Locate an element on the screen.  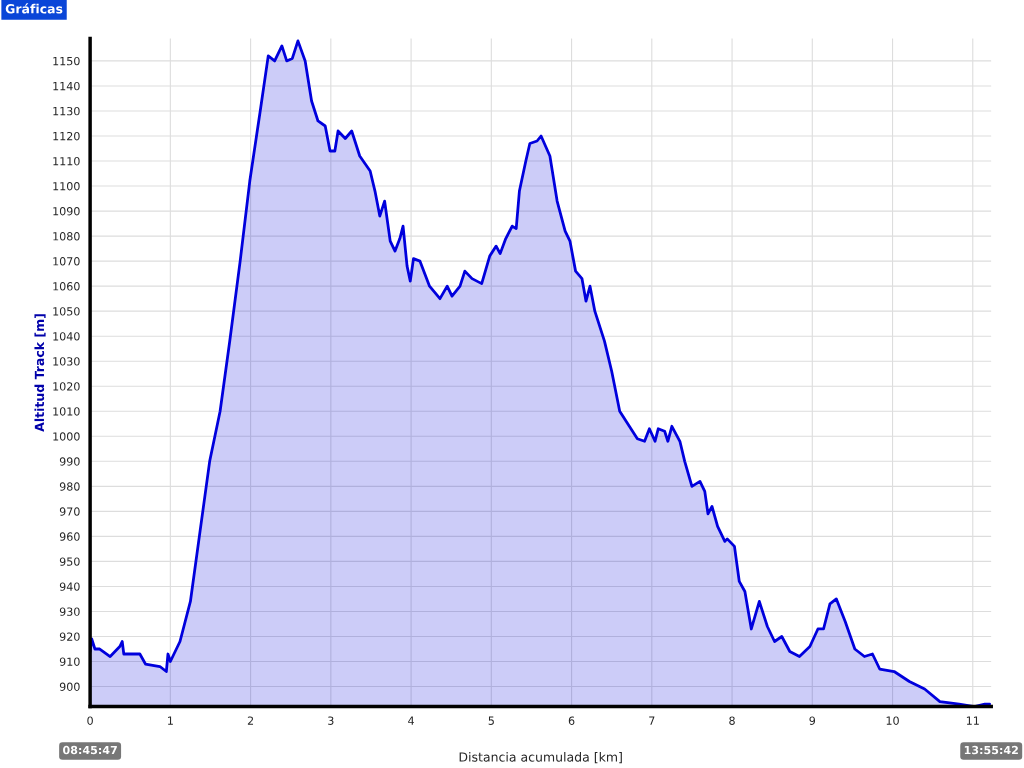
y-tick-label: 1060 is located at coordinates (66, 286).